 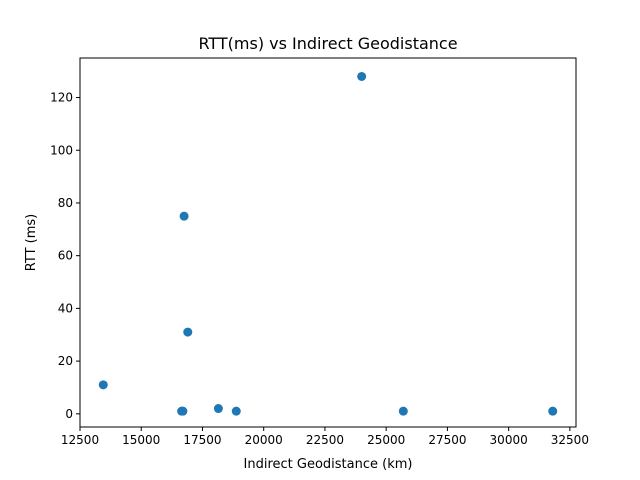 What do you see at coordinates (80, 440) in the screenshot?
I see `x-tick-label: 12500` at bounding box center [80, 440].